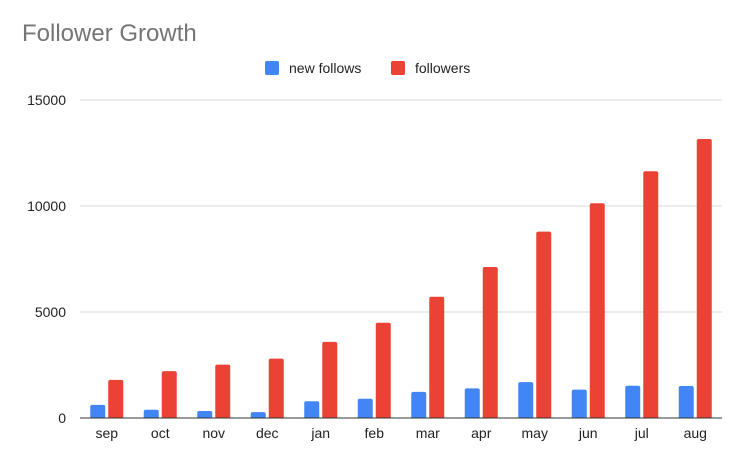 The height and width of the screenshot is (462, 747). What do you see at coordinates (443, 68) in the screenshot?
I see `legend-label-series-1: followers` at bounding box center [443, 68].